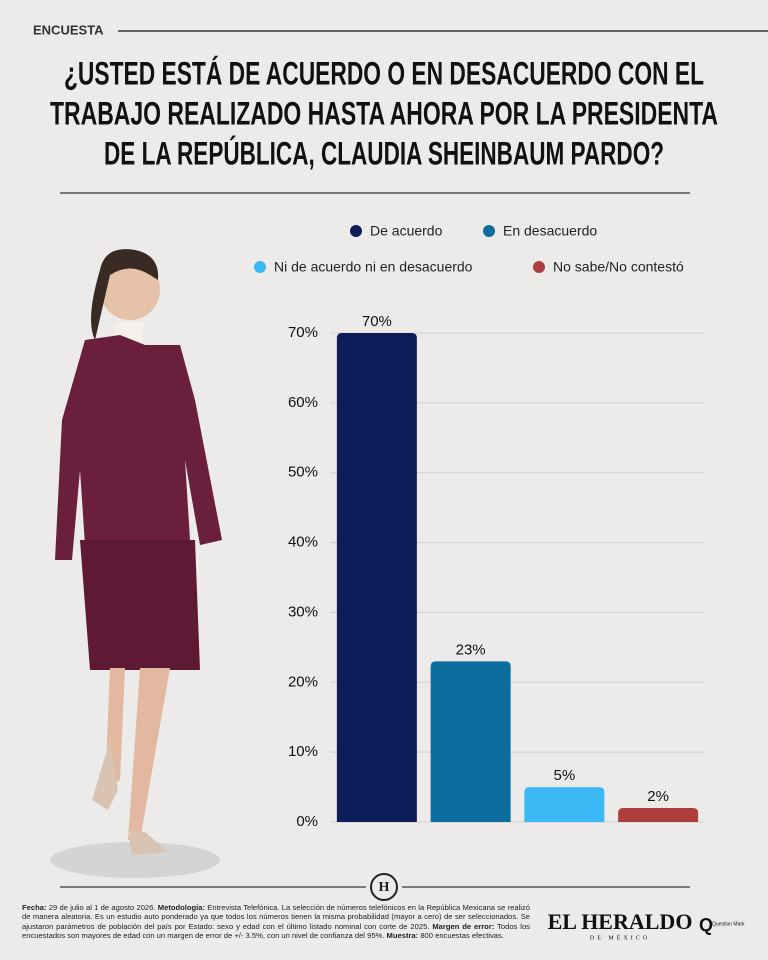 The image size is (768, 960). What do you see at coordinates (303, 542) in the screenshot?
I see `y-tick-label: 40%` at bounding box center [303, 542].